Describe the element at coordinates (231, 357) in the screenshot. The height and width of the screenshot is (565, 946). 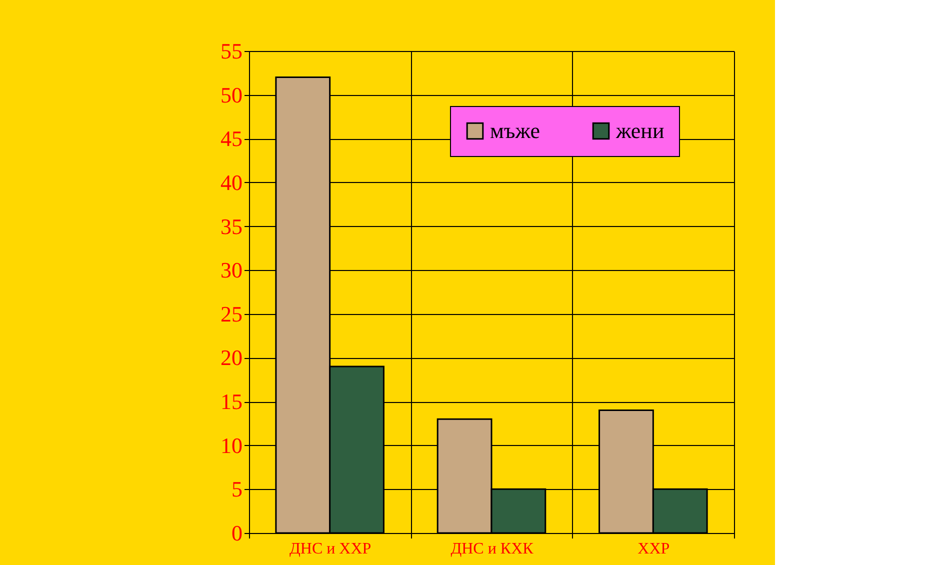
I see `y-tick-label: 20` at that location.